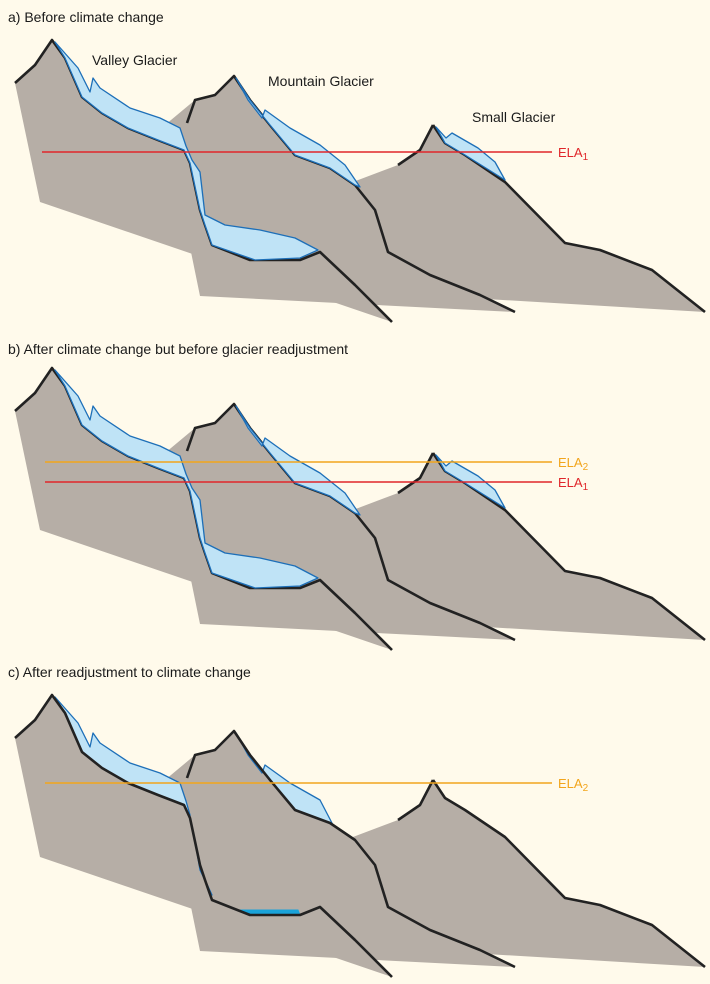 The image size is (710, 984). Describe the element at coordinates (470, 153) in the screenshot. I see `small-glacier-ice` at that location.